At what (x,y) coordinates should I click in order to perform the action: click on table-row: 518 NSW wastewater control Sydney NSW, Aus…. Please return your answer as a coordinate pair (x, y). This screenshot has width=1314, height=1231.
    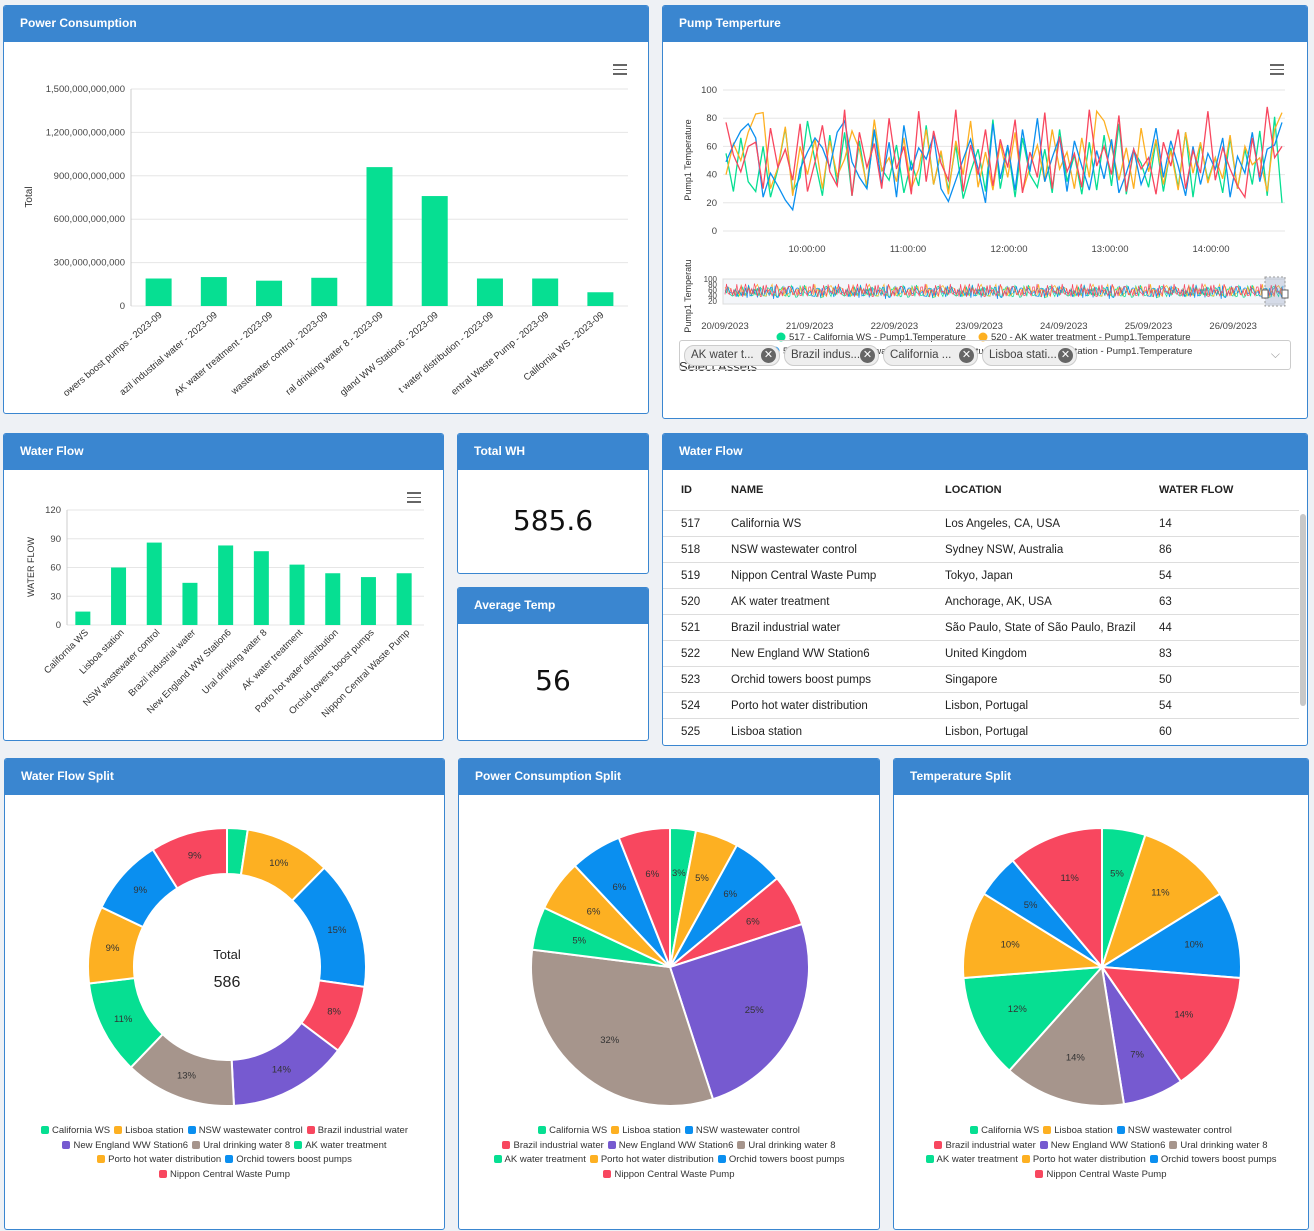
    Looking at the image, I should click on (981, 549).